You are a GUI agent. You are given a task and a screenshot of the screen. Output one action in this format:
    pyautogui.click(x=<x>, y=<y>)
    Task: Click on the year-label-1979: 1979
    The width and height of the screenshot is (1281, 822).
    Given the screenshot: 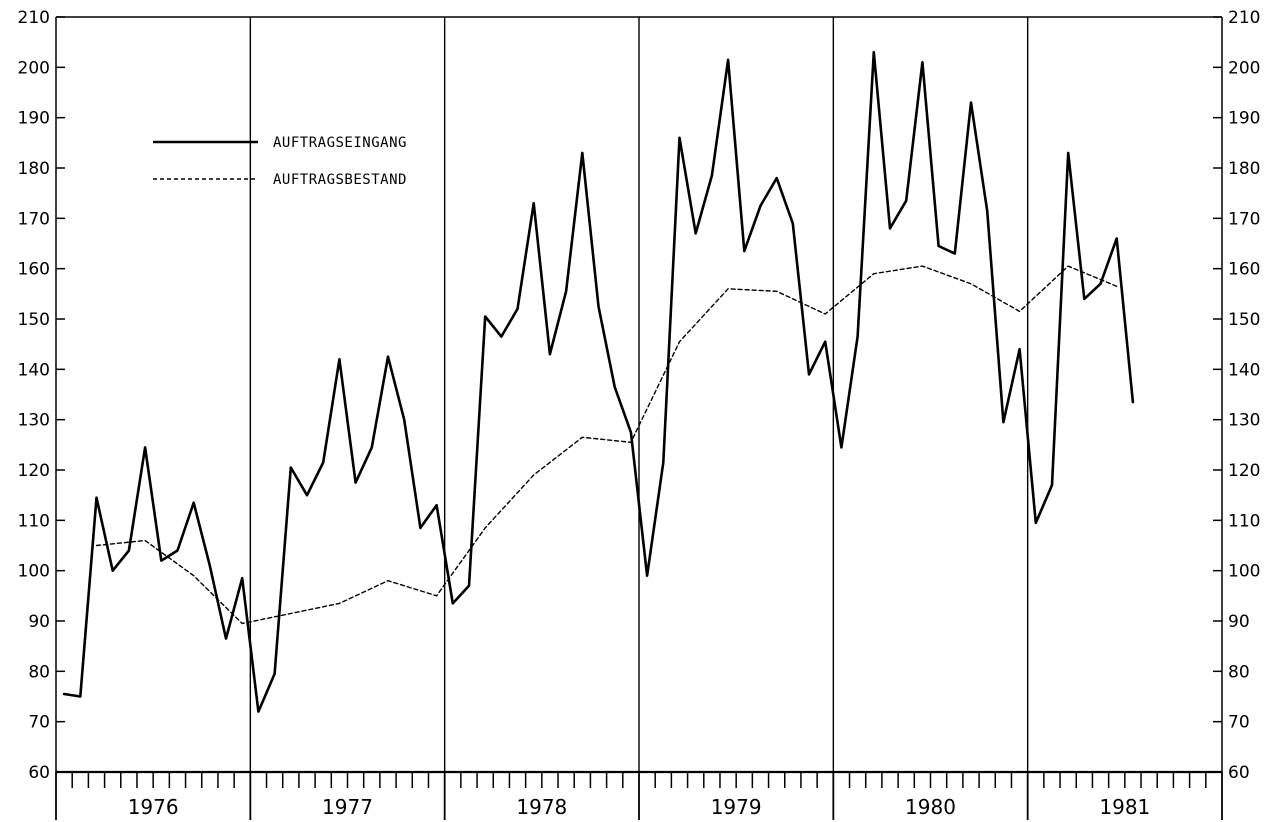 What is the action you would take?
    pyautogui.click(x=736, y=807)
    